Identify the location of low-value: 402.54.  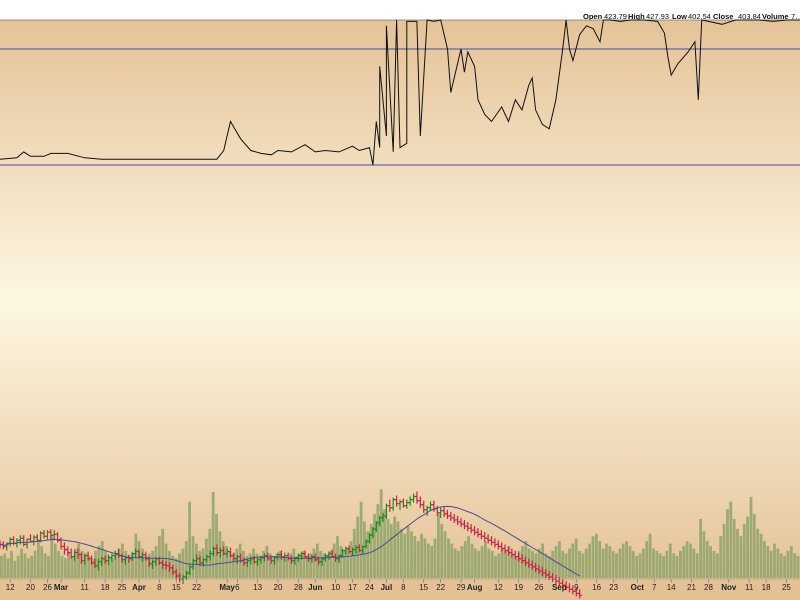
(699, 16).